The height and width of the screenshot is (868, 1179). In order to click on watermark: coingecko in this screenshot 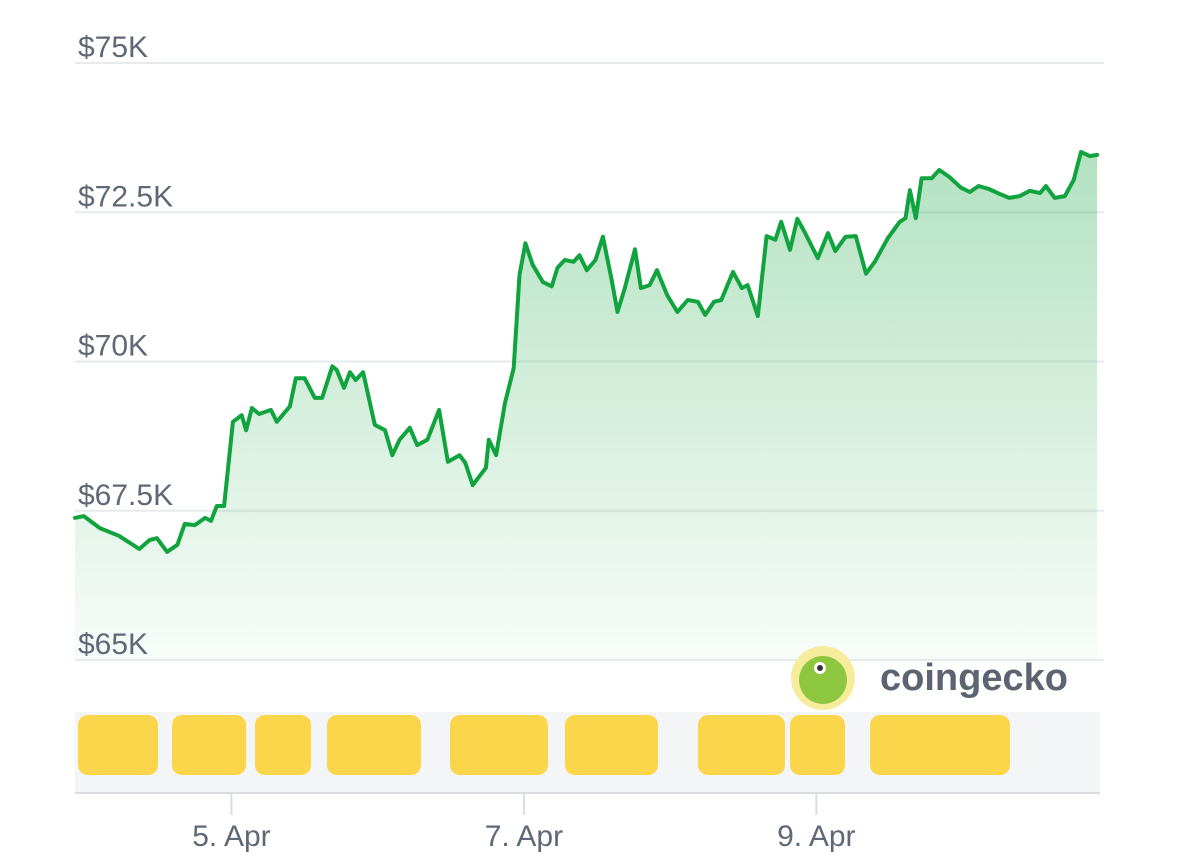, I will do `click(974, 678)`.